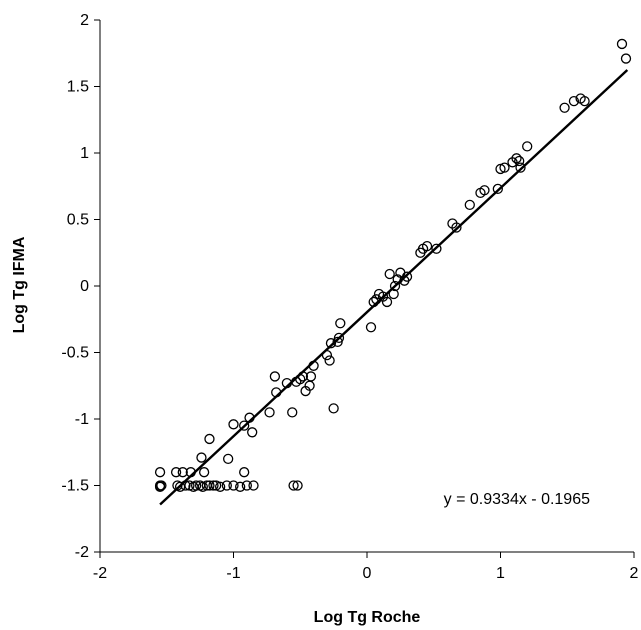  I want to click on y-tick-label: 2, so click(84, 20).